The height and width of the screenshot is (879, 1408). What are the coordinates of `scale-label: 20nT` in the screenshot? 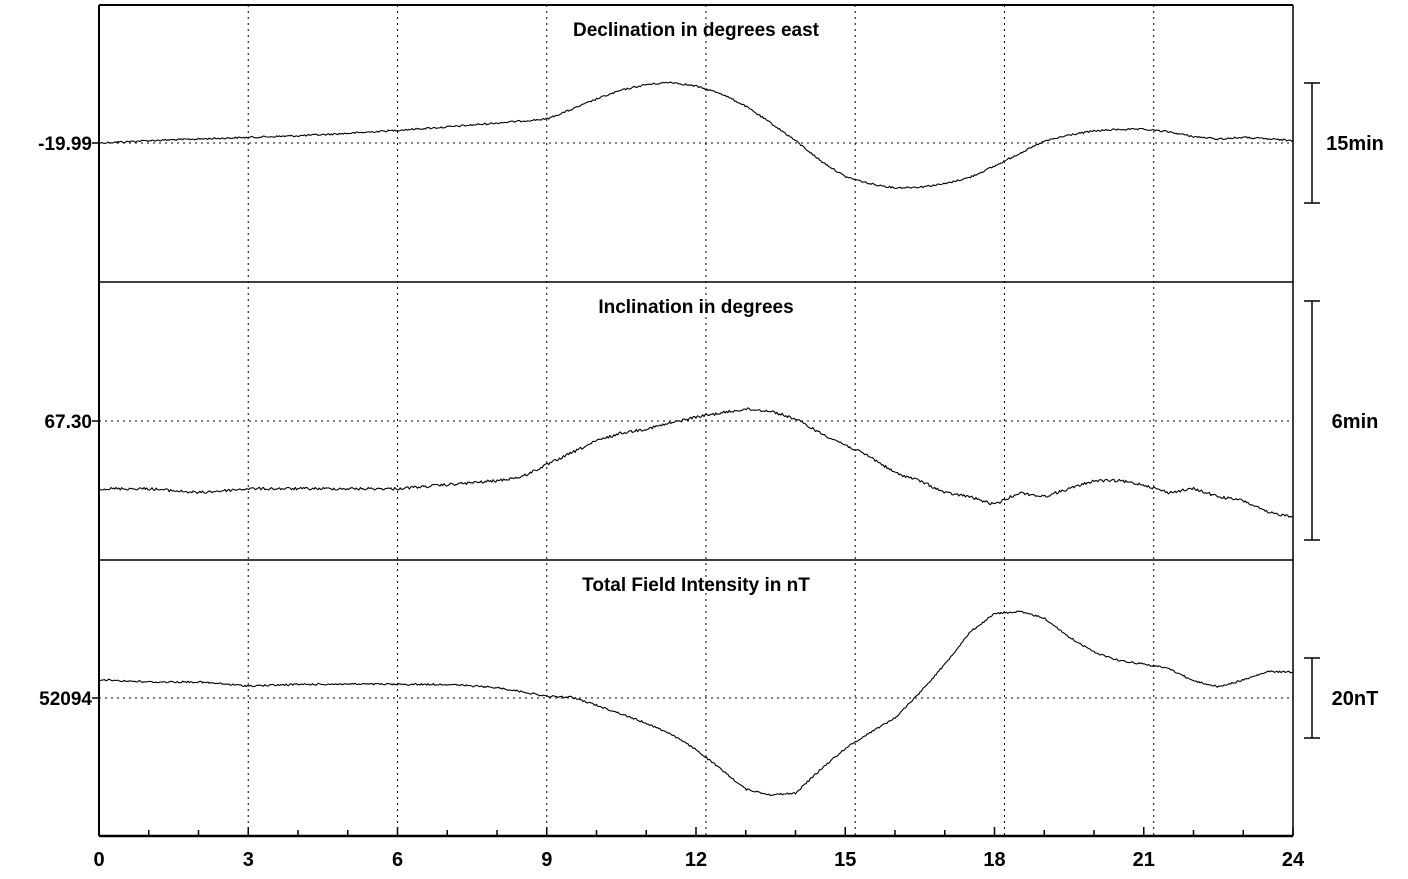 It's located at (1355, 699).